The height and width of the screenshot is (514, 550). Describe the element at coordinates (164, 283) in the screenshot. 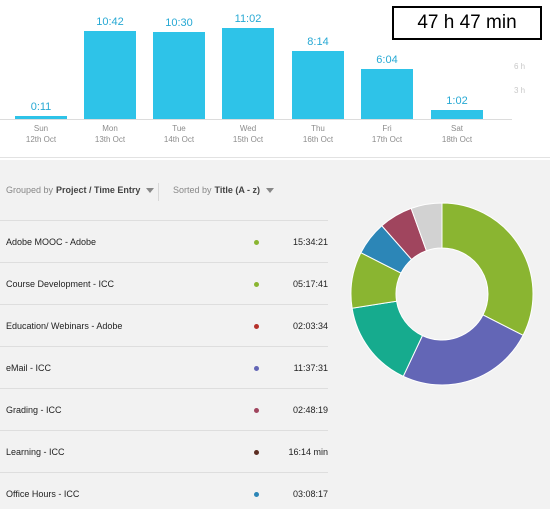

I see `list-item: Course Development - ICC 05:17:41` at that location.